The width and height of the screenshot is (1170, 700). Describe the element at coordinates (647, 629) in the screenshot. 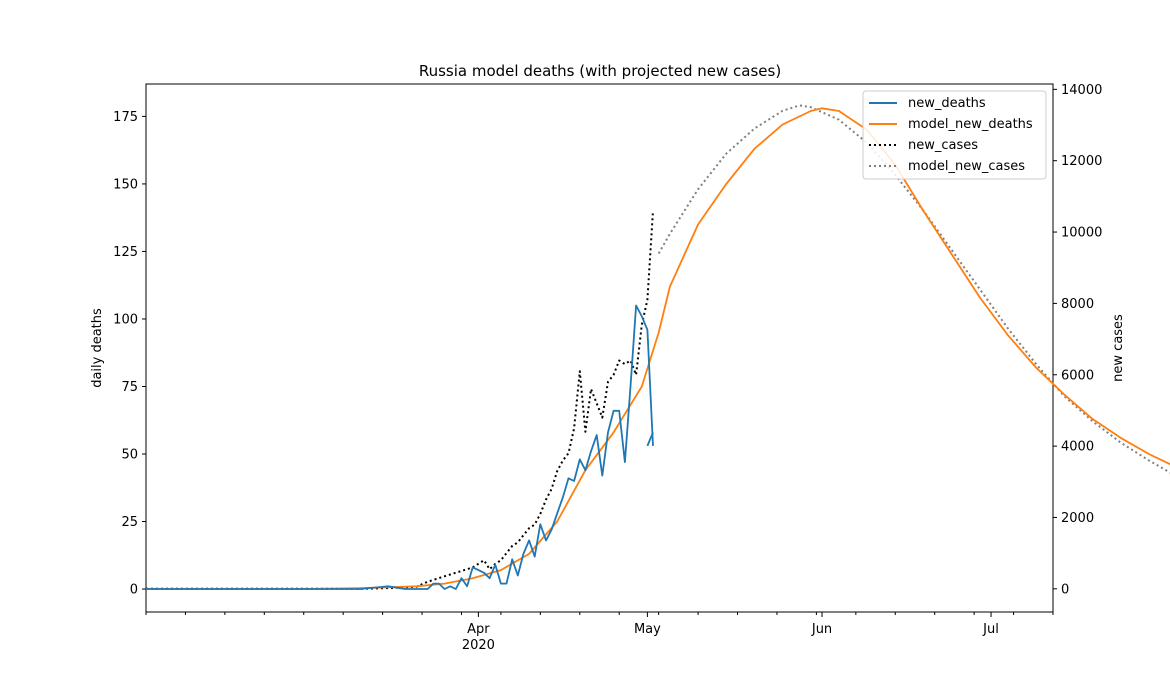

I see `x-tick-label-may: May` at that location.